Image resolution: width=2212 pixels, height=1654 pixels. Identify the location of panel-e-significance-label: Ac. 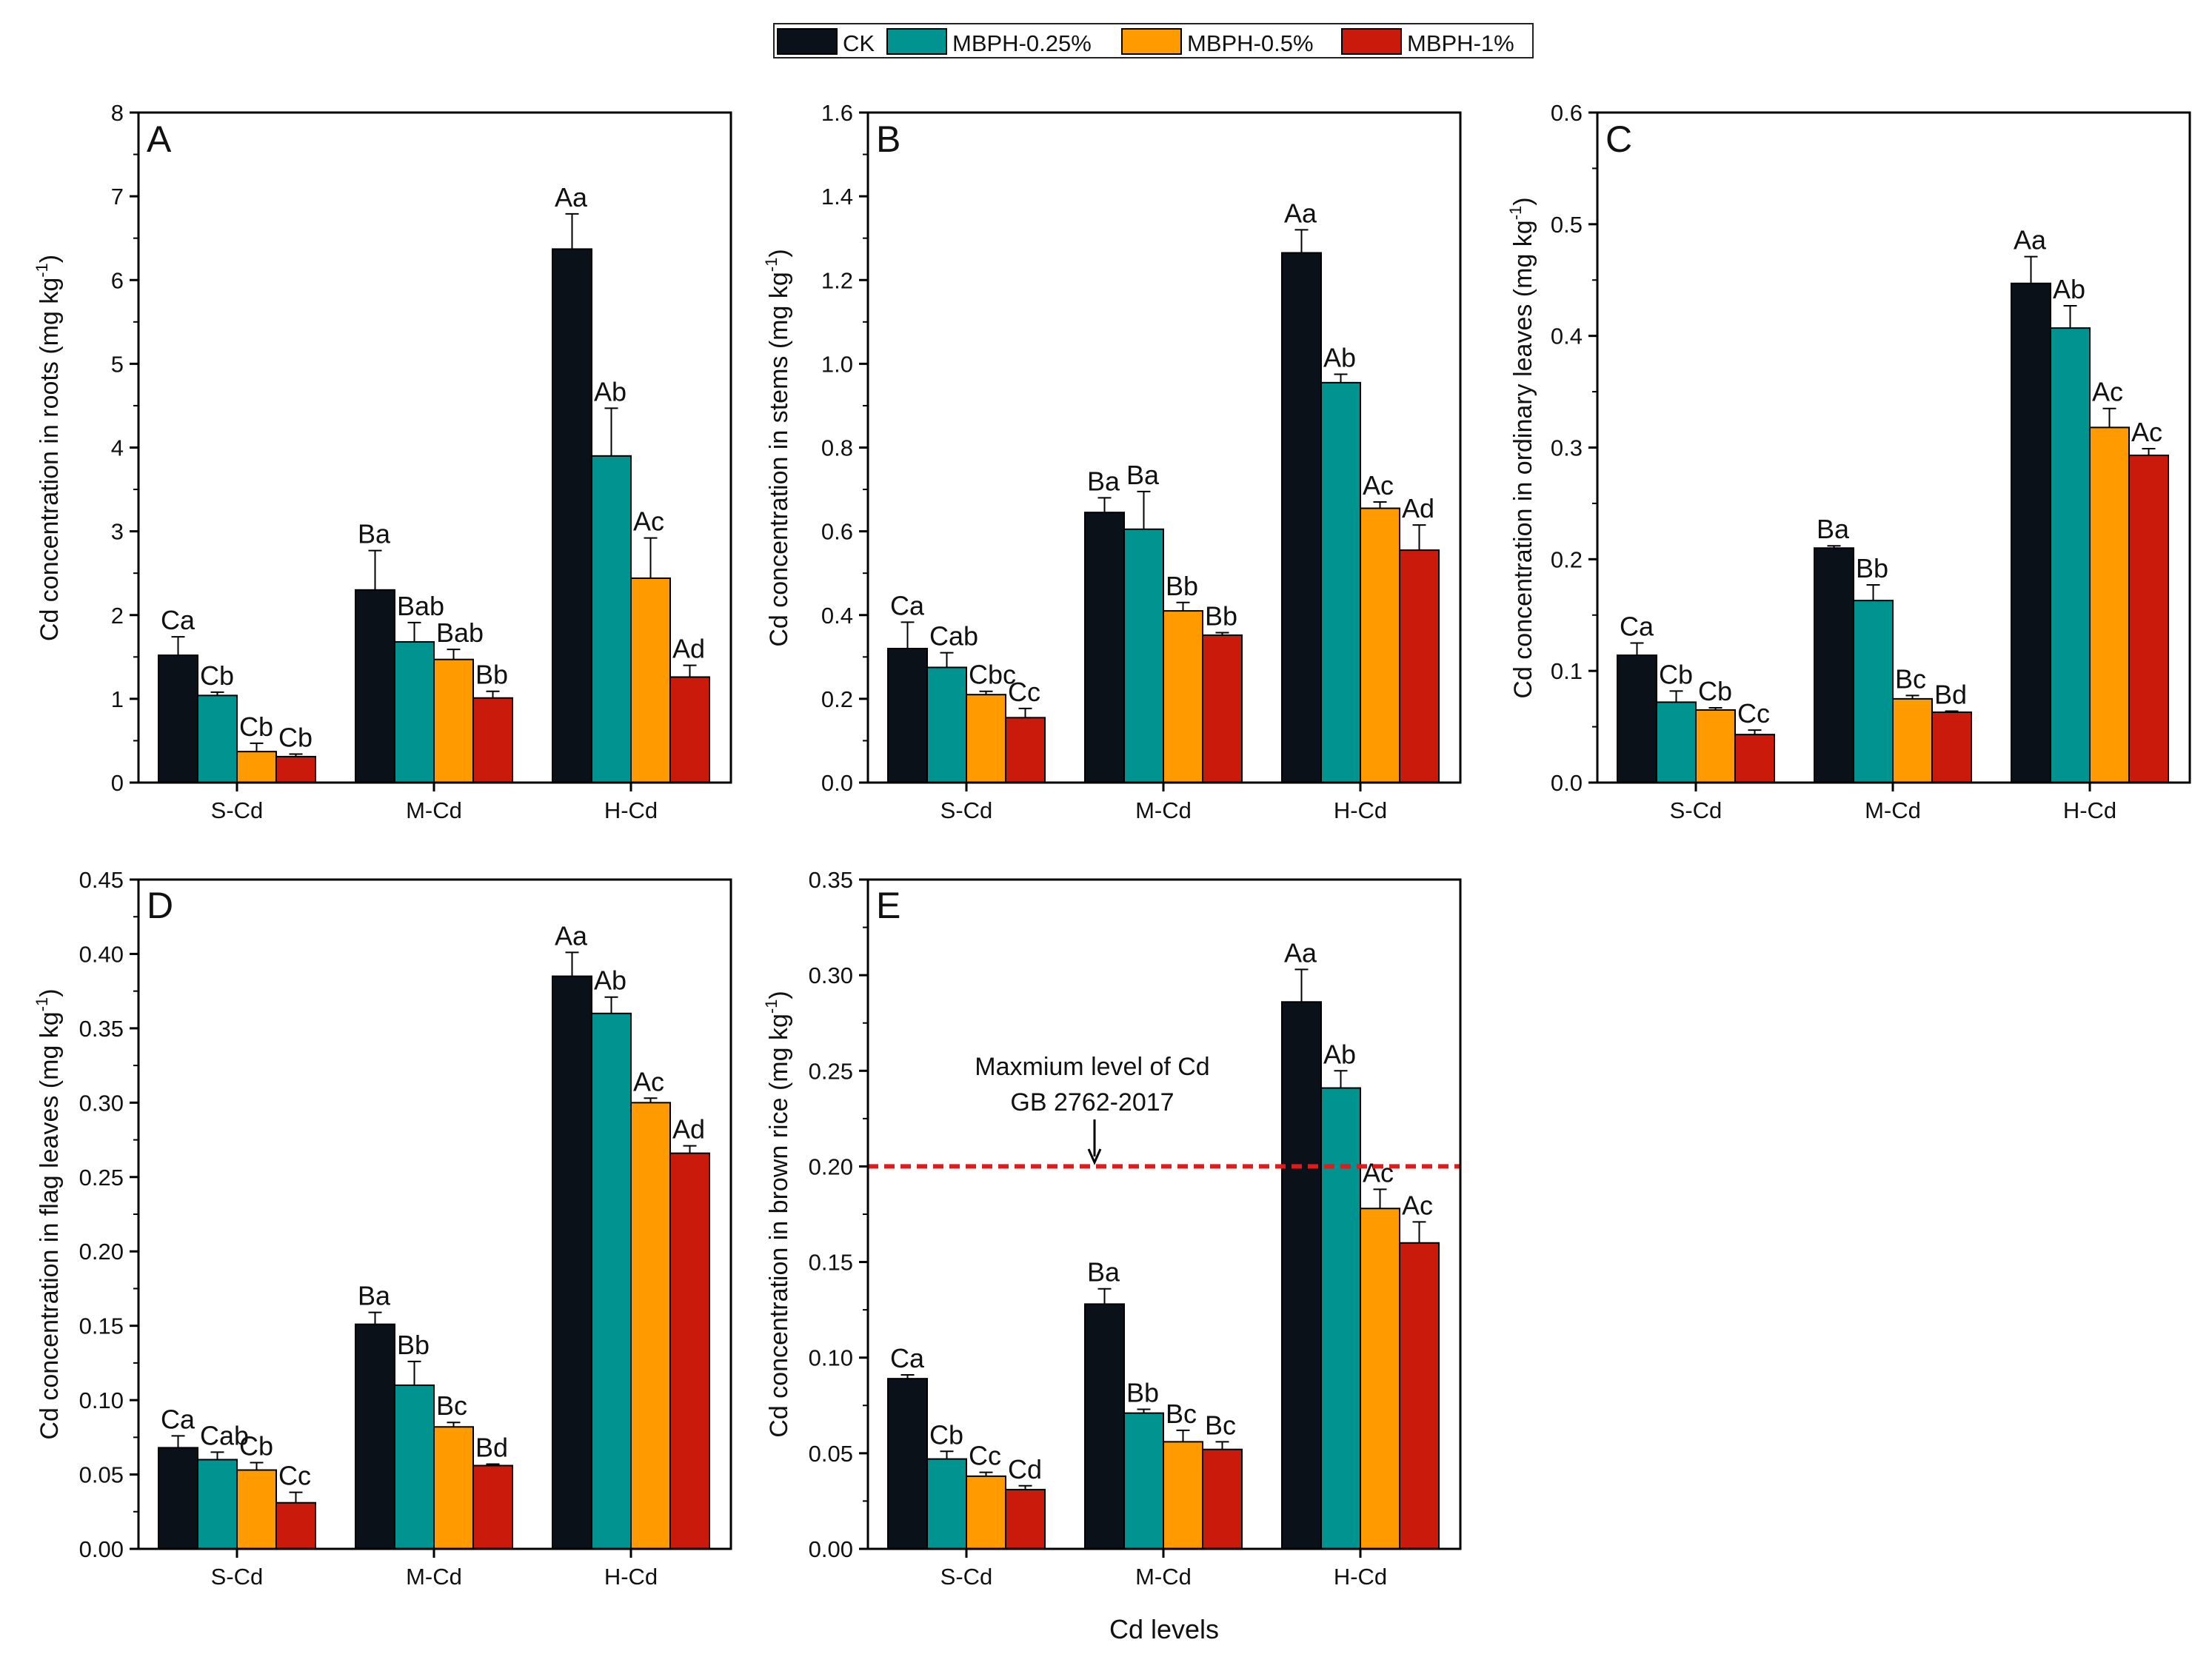
(1379, 1172).